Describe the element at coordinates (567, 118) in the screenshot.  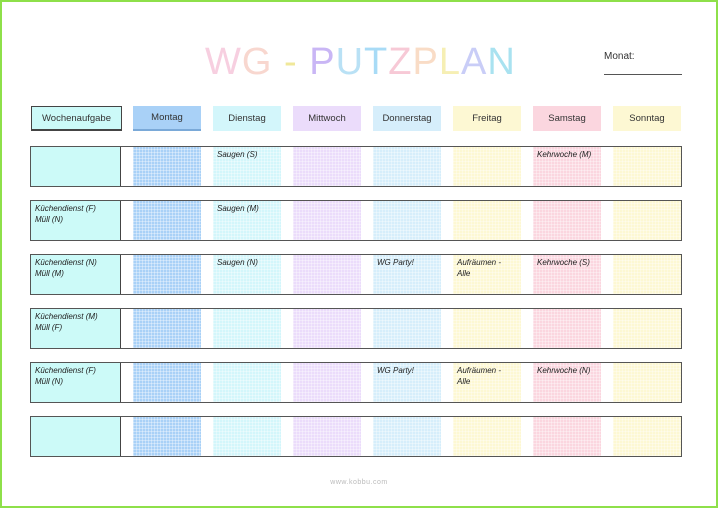
I see `header-day: Samstag` at that location.